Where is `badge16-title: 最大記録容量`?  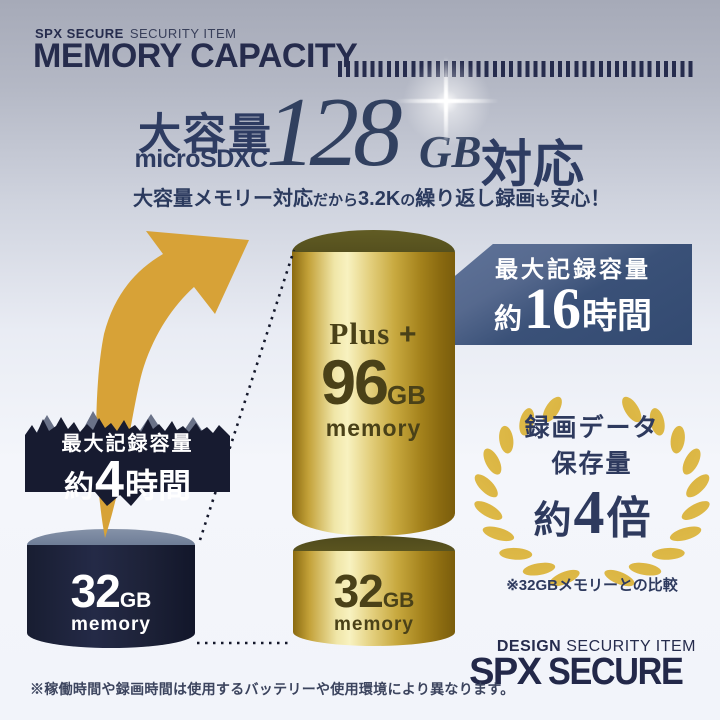 badge16-title: 最大記録容量 is located at coordinates (573, 269).